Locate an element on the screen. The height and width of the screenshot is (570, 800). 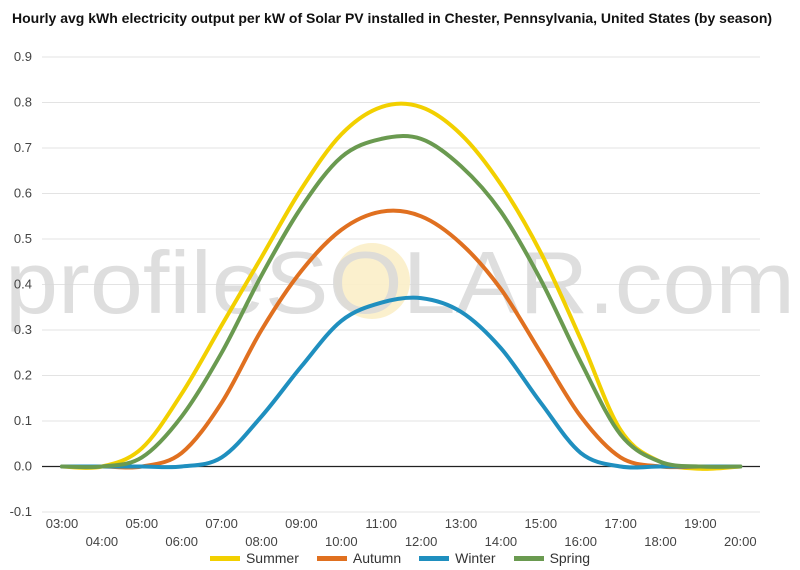
x-tick-label: 14:00 is located at coordinates (501, 541).